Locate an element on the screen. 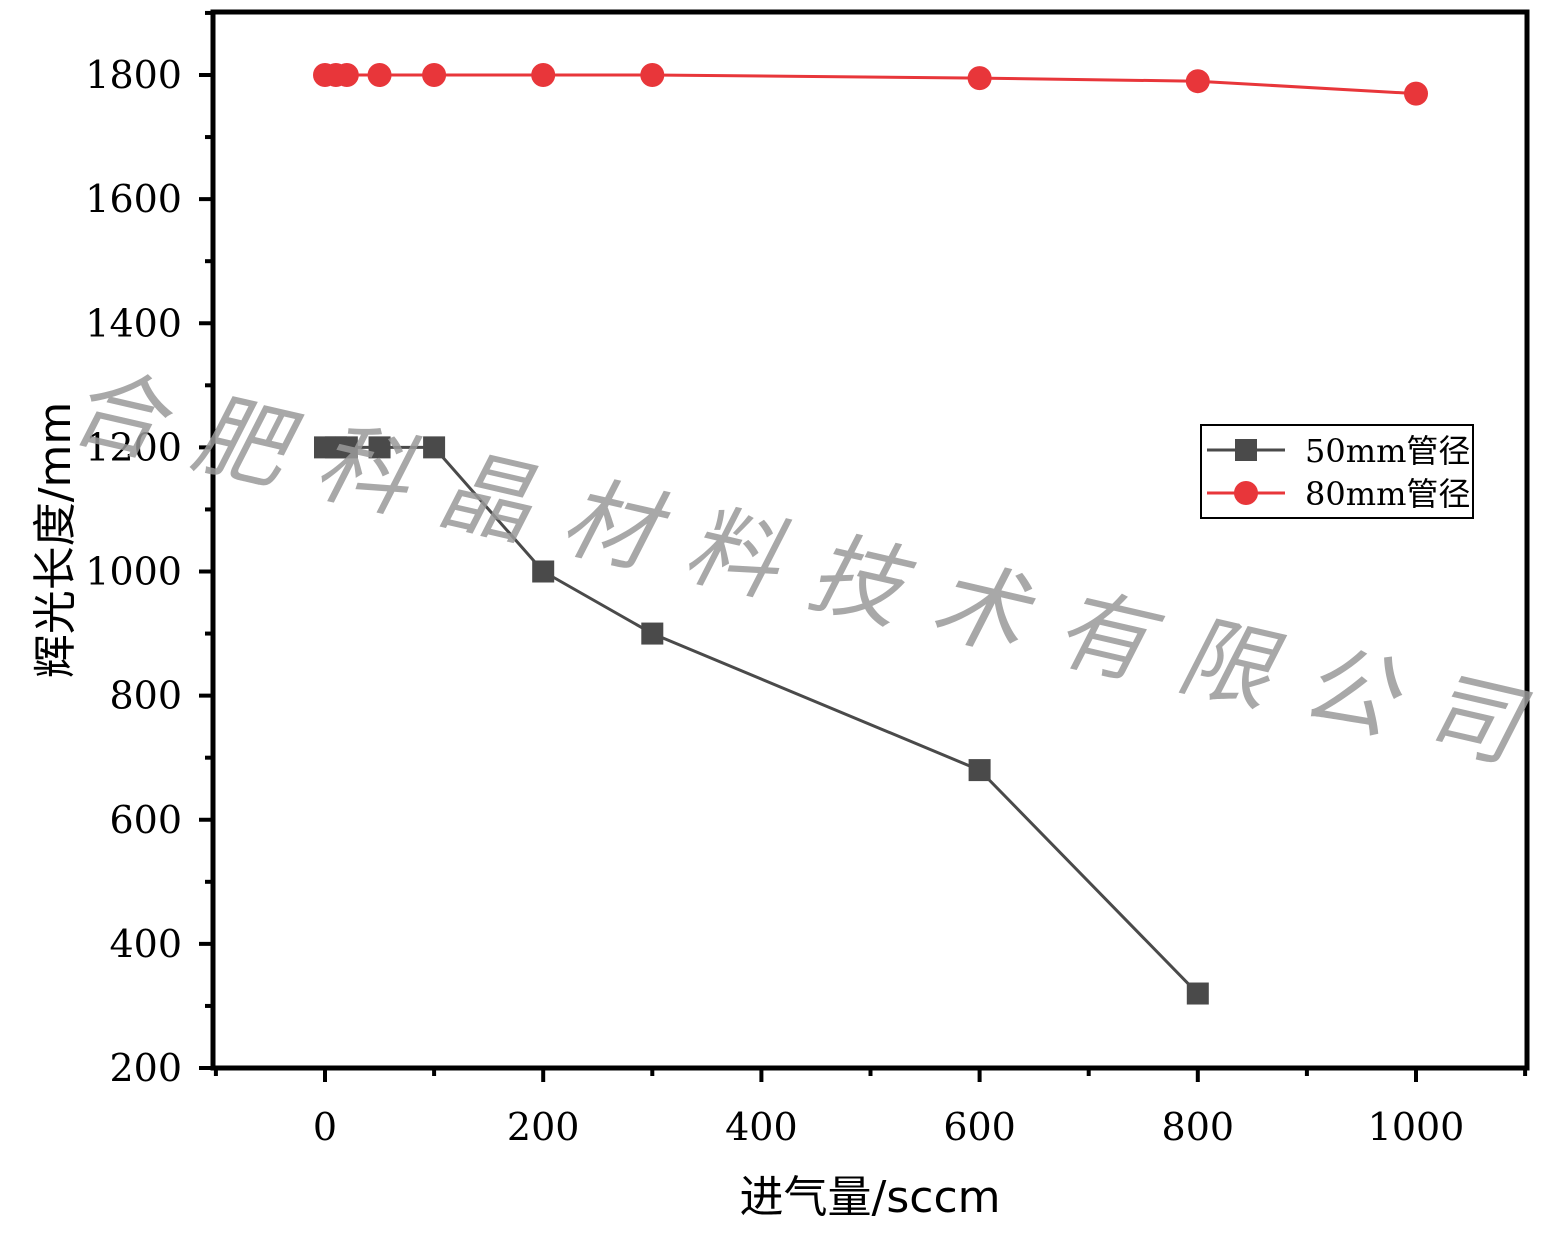 The width and height of the screenshot is (1555, 1241). watermark-char: 术 is located at coordinates (982, 609).